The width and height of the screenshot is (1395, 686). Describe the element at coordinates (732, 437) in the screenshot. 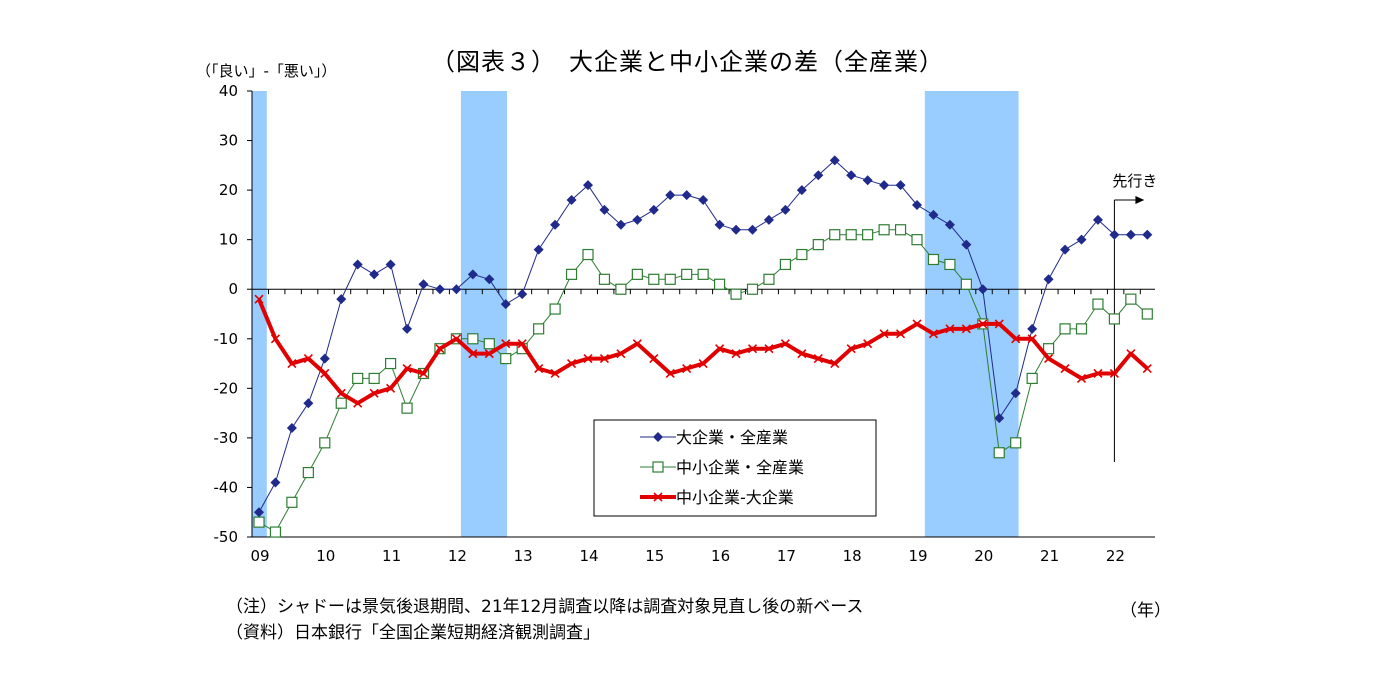

I see `legend-label: 大企業・全産業` at that location.